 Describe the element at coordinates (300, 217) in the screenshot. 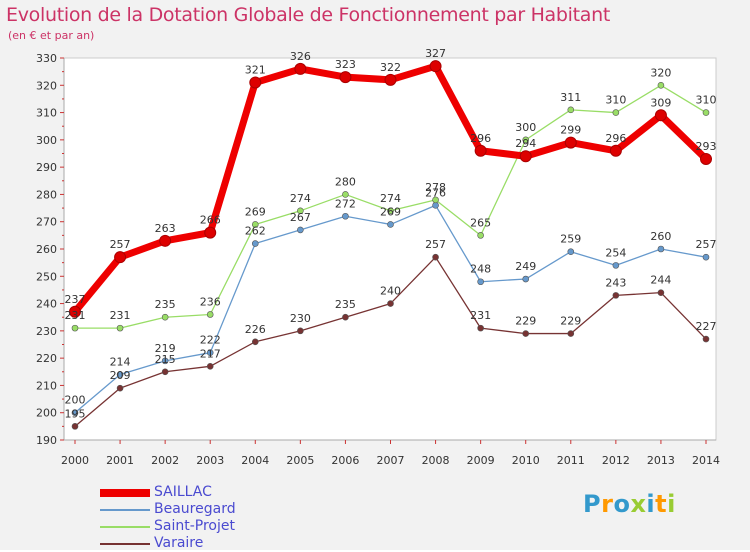

I see `data-label: 267` at that location.